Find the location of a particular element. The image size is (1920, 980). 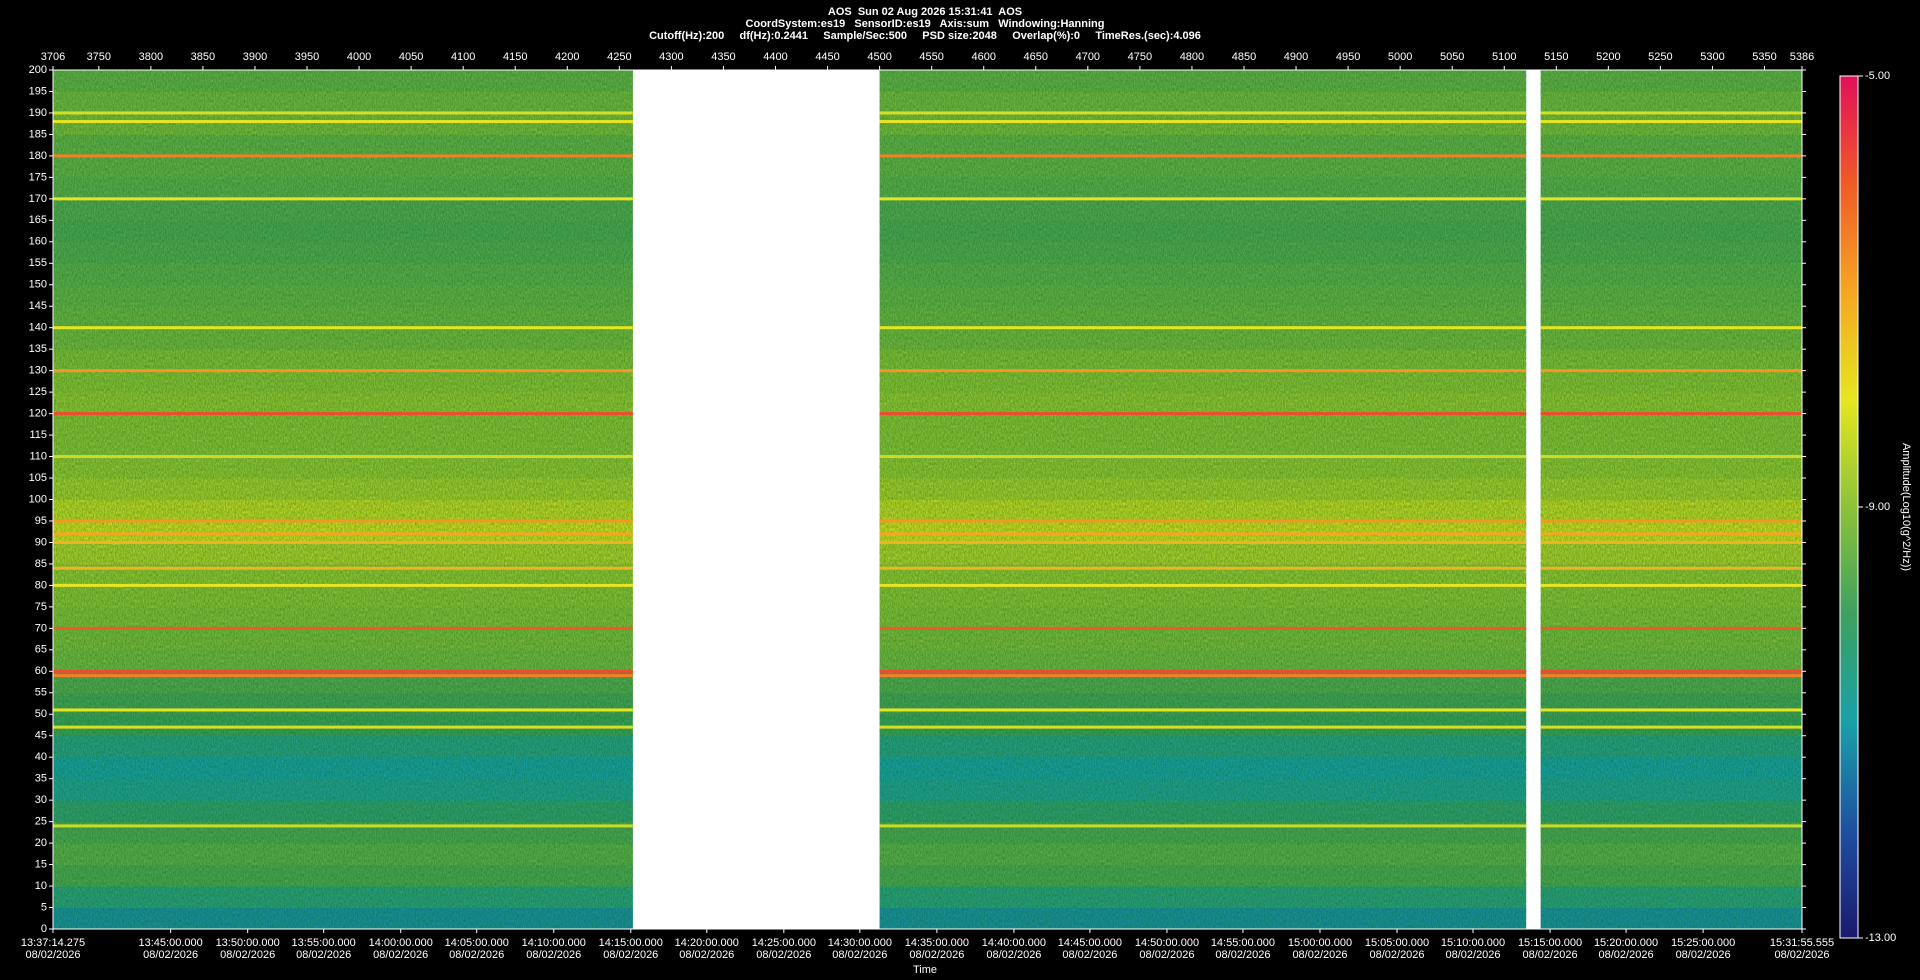

y-tick-label: 15 is located at coordinates (41, 864).